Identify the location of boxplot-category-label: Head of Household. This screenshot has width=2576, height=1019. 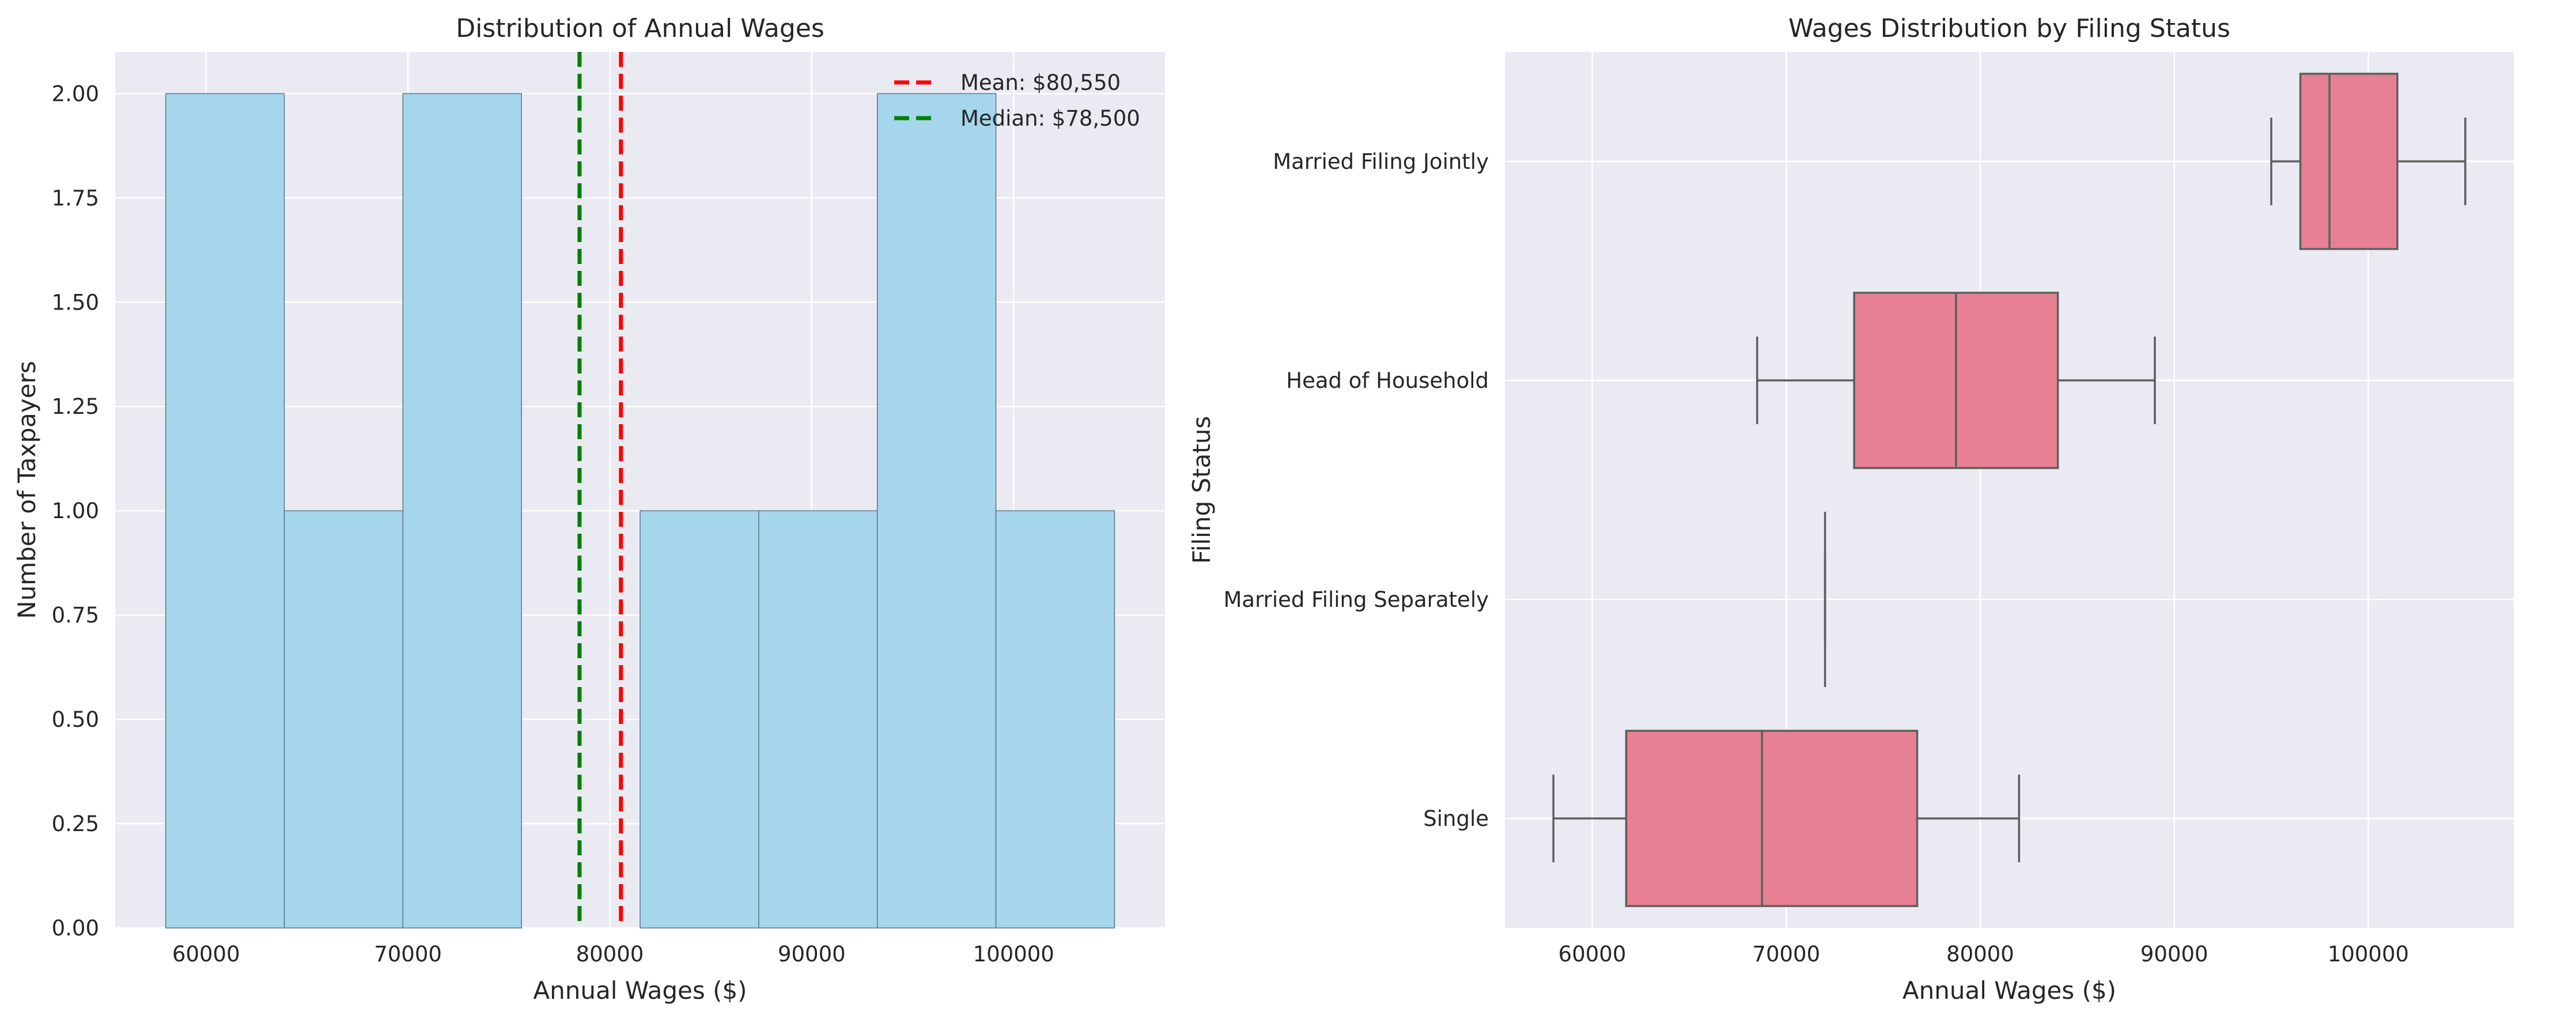
(1387, 380).